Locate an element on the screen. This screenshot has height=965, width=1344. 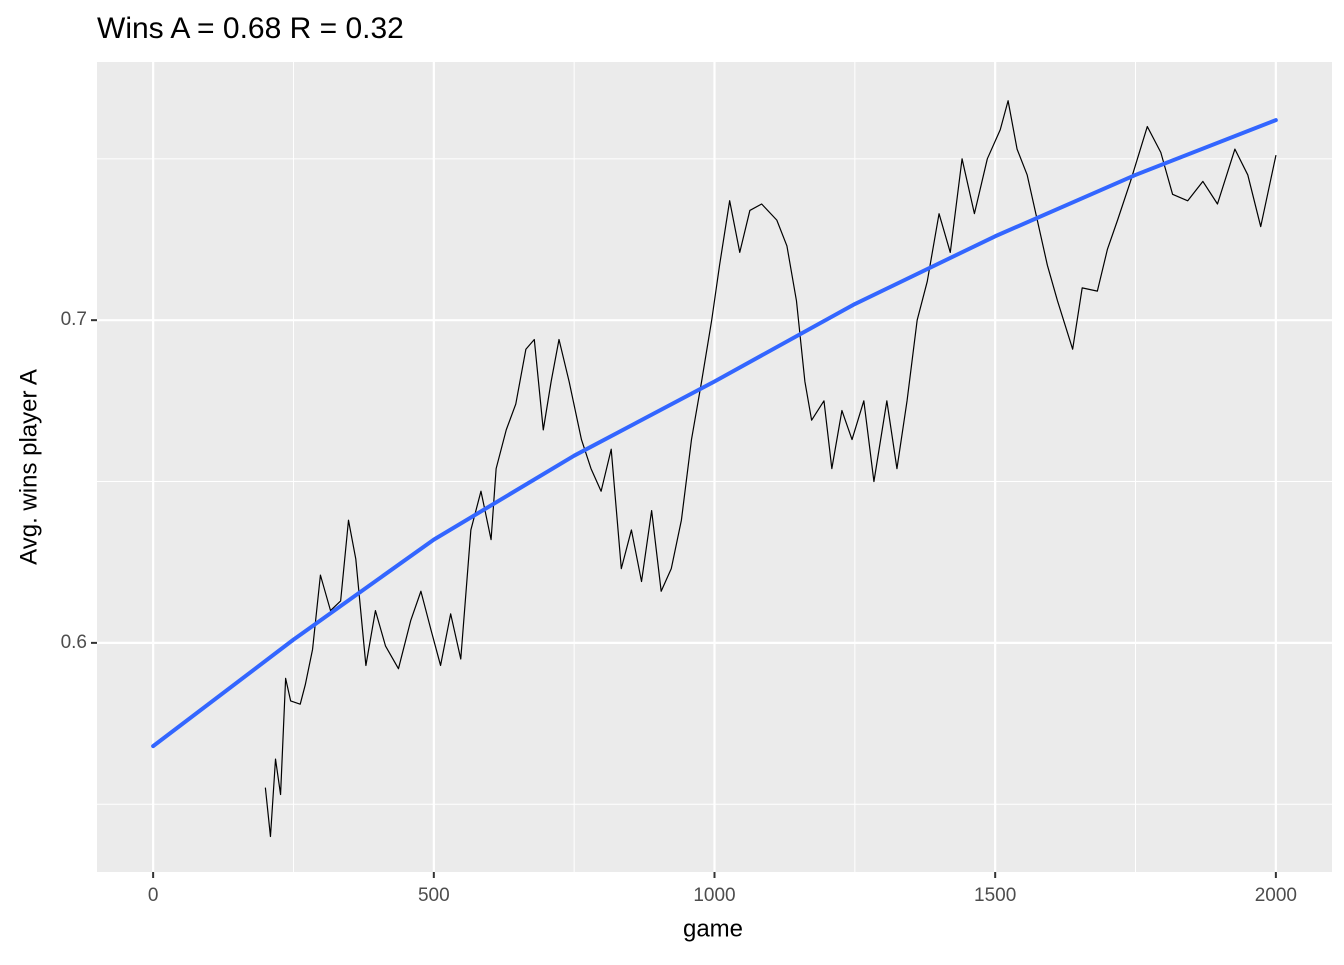
chart-title: Wins A = 0.68 R = 0.32 is located at coordinates (250, 28).